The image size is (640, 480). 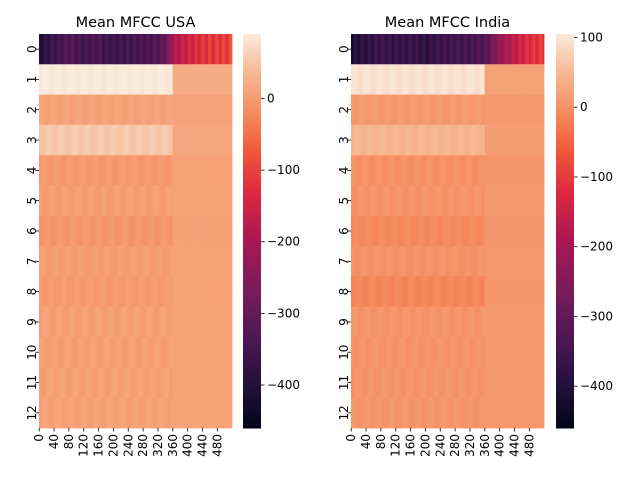 What do you see at coordinates (32, 352) in the screenshot?
I see `y-tick-label: 10` at bounding box center [32, 352].